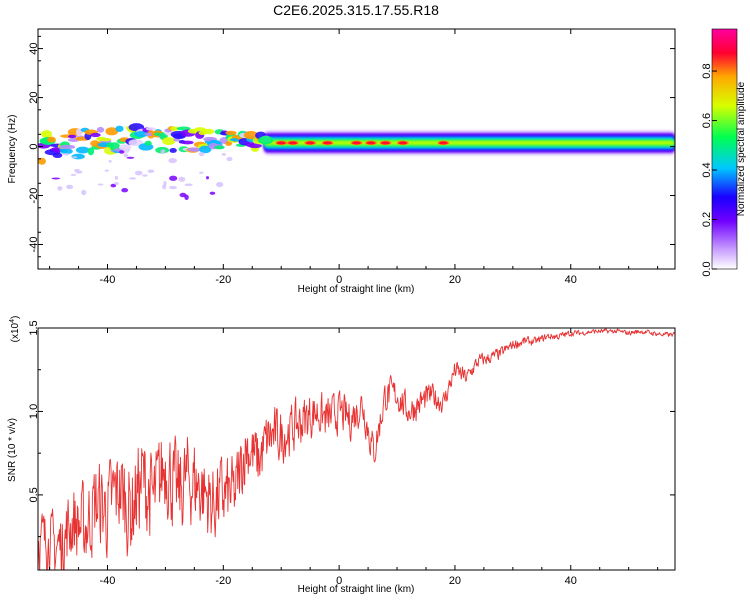  Describe the element at coordinates (34, 97) in the screenshot. I see `spectrogram-y-tick-label: 20` at that location.